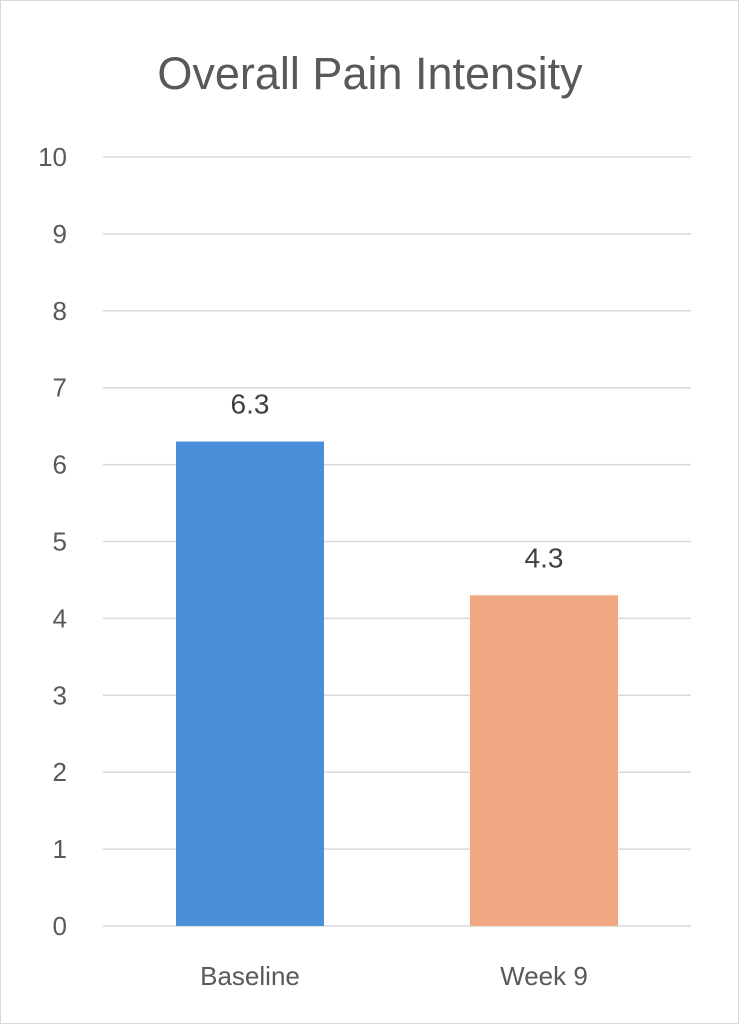  What do you see at coordinates (60, 772) in the screenshot?
I see `y-tick-label: 2` at bounding box center [60, 772].